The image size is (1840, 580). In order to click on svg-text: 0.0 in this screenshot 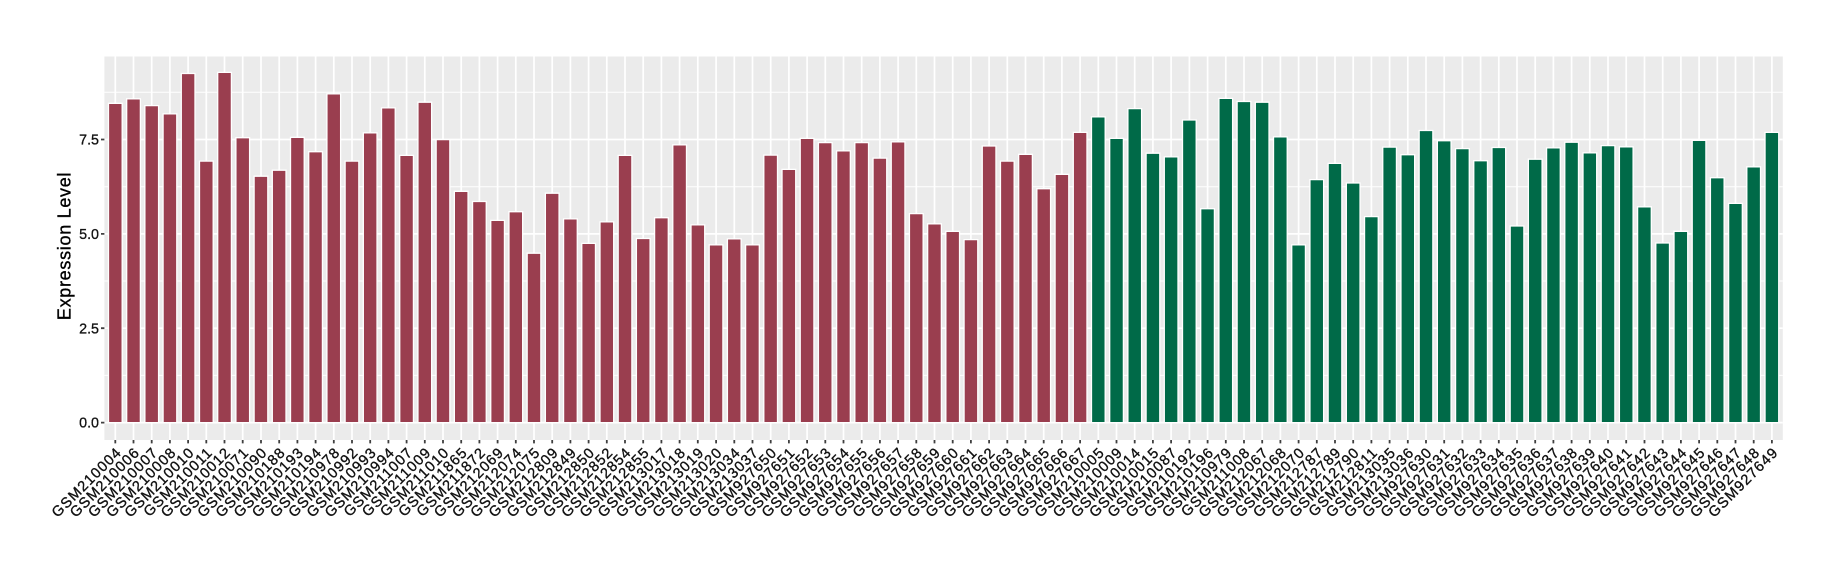, I will do `click(89, 424)`.